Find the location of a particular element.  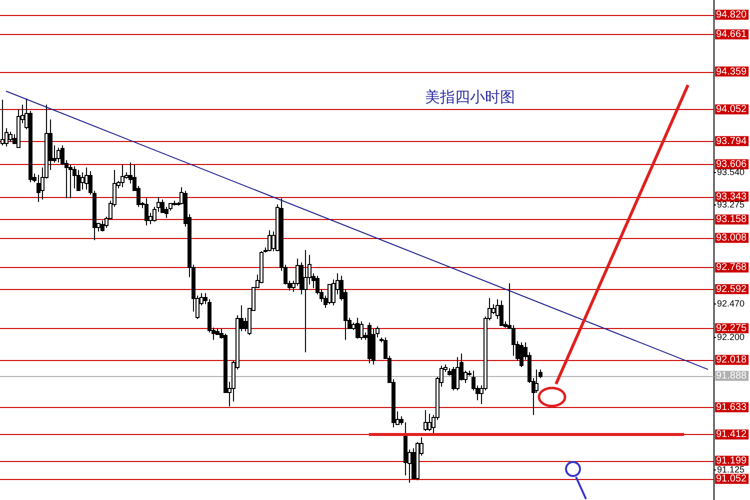

ref-line-label: 93.794 is located at coordinates (732, 141).